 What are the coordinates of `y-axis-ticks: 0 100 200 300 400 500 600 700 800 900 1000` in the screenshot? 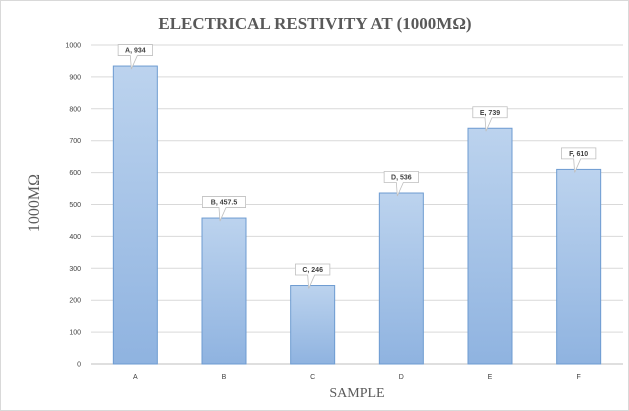 It's located at (73, 206).